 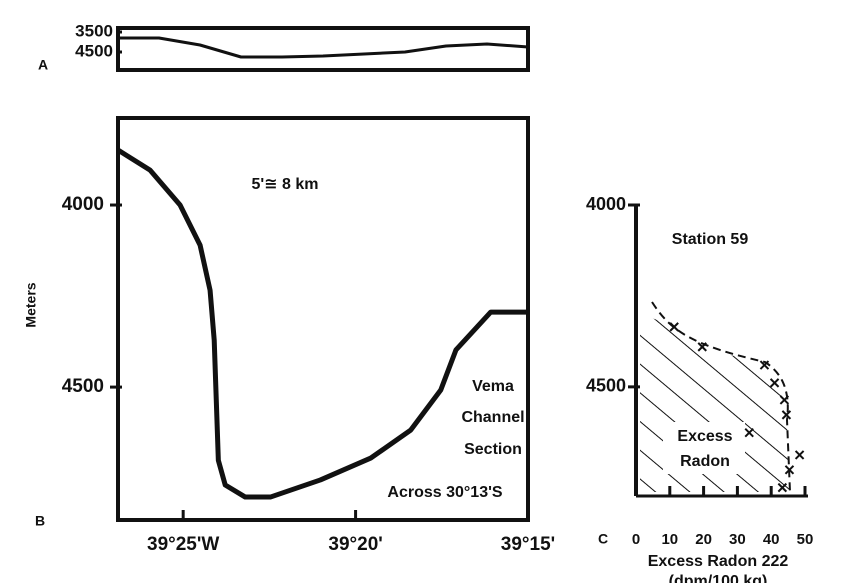 What do you see at coordinates (284, 184) in the screenshot?
I see `annotation: 5'≅ 8 km` at bounding box center [284, 184].